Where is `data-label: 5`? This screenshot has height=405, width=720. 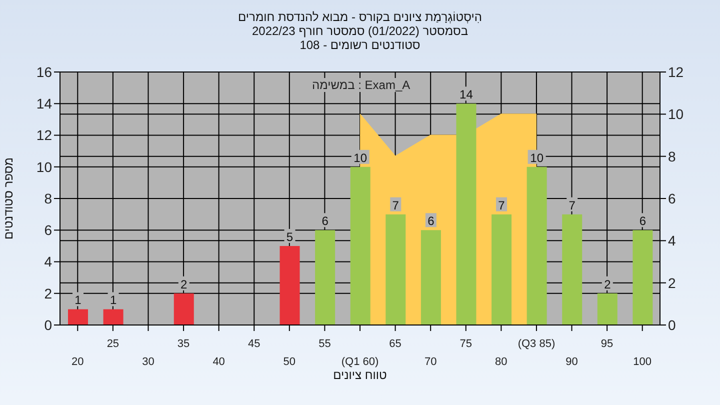 data-label: 5 is located at coordinates (290, 237).